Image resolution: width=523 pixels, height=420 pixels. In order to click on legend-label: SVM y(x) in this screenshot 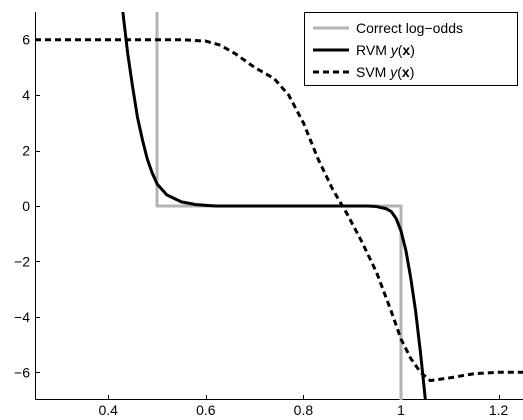, I will do `click(385, 72)`.